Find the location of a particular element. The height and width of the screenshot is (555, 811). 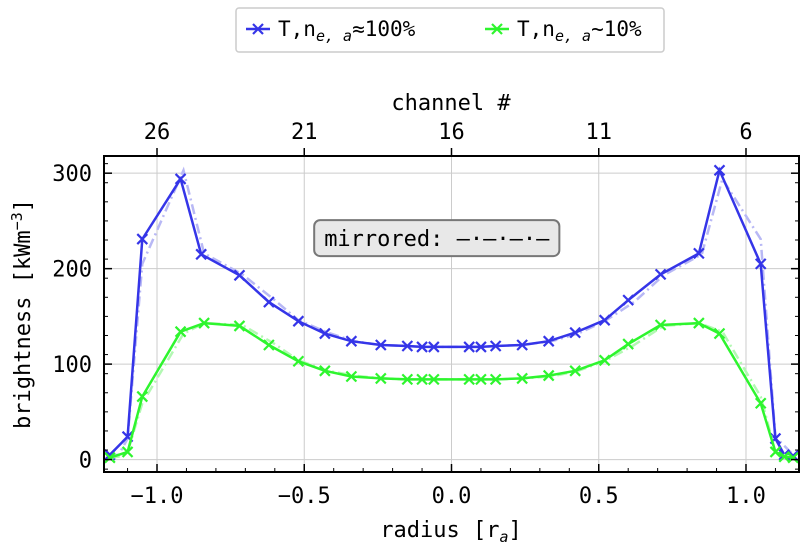

top-tick-label: 26 is located at coordinates (157, 132).